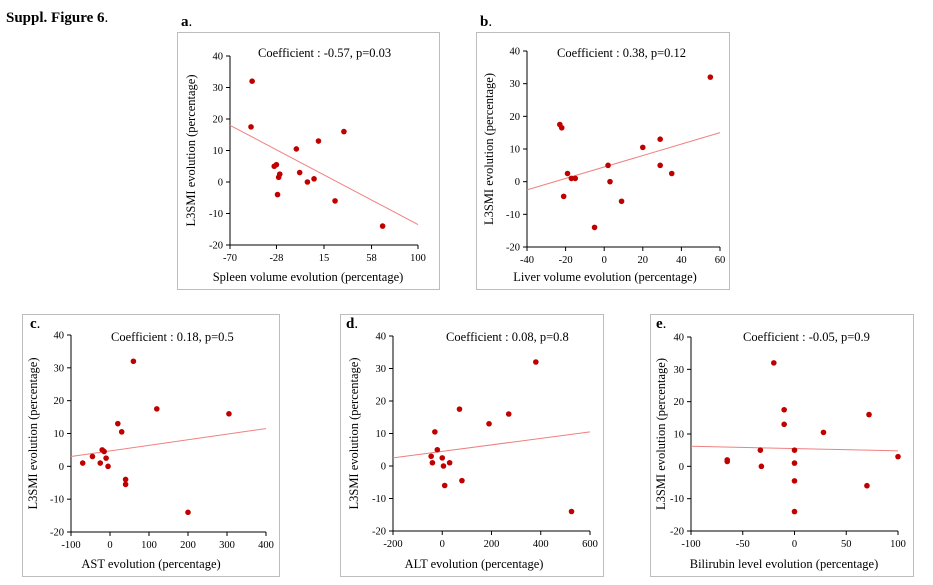 This screenshot has width=933, height=585. What do you see at coordinates (681, 260) in the screenshot?
I see `x-tick-label: 40` at bounding box center [681, 260].